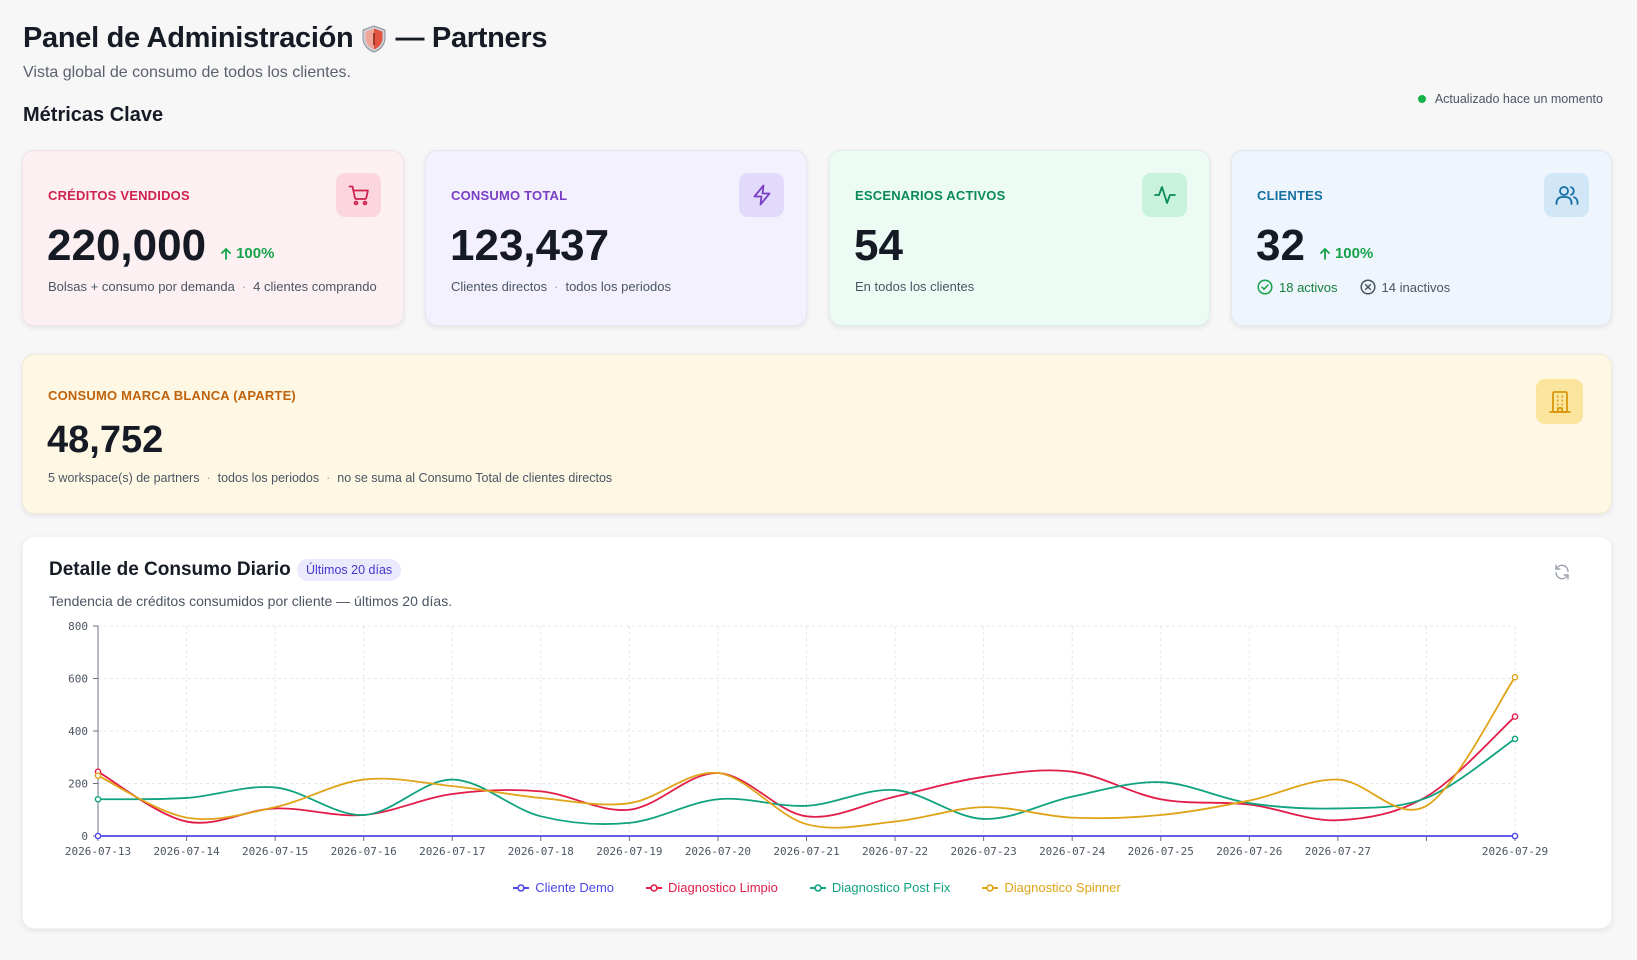 This screenshot has width=1637, height=960. Describe the element at coordinates (1249, 851) in the screenshot. I see `x-tick-label: 2026-07-26` at that location.